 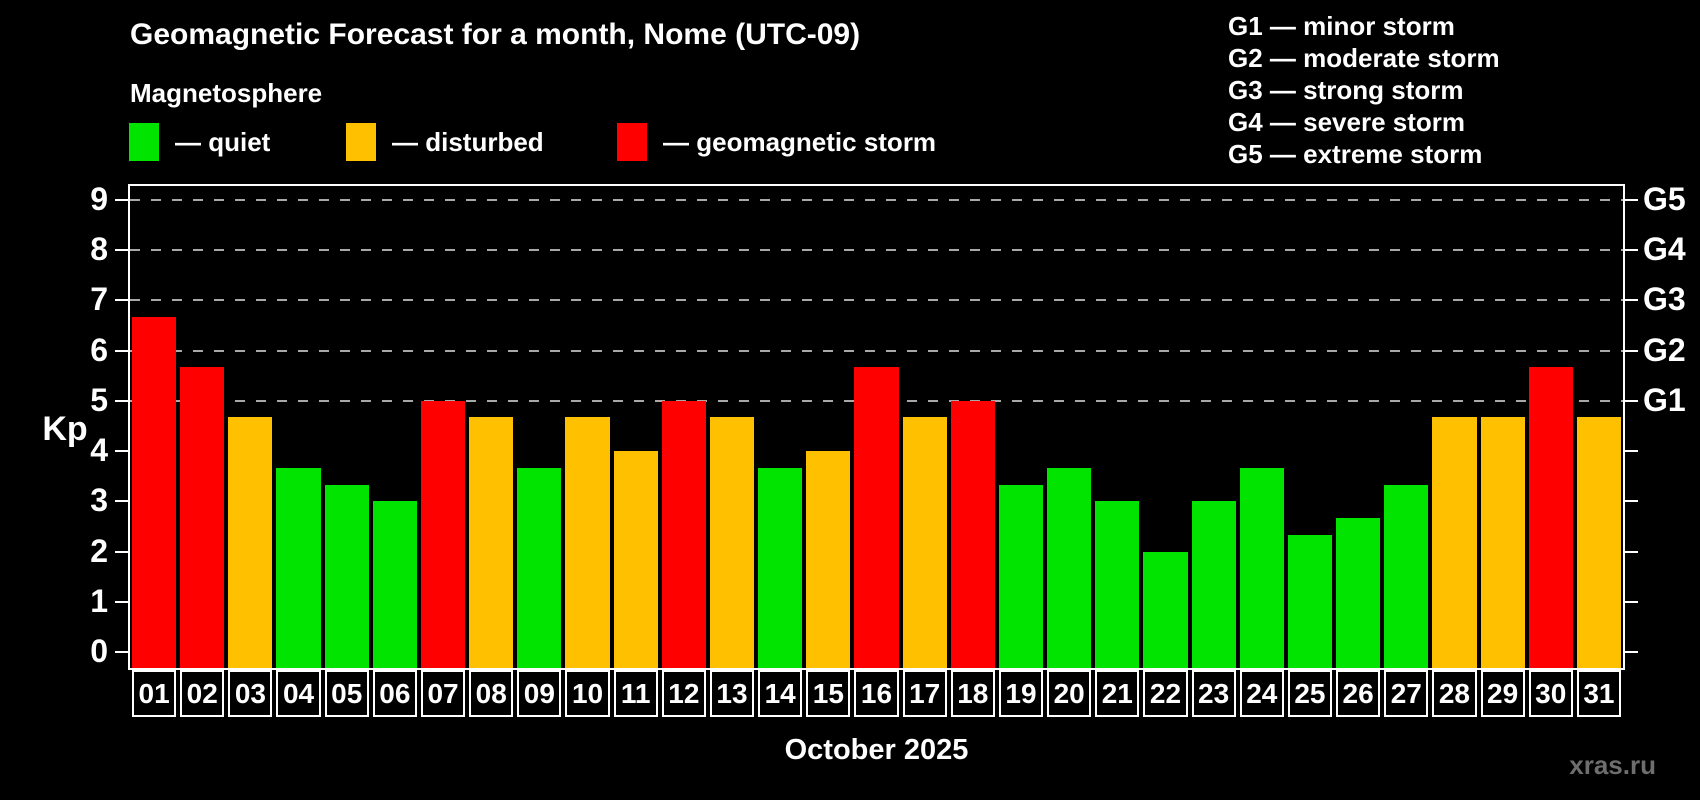 I want to click on day-label-24: 24, so click(x=1261, y=693).